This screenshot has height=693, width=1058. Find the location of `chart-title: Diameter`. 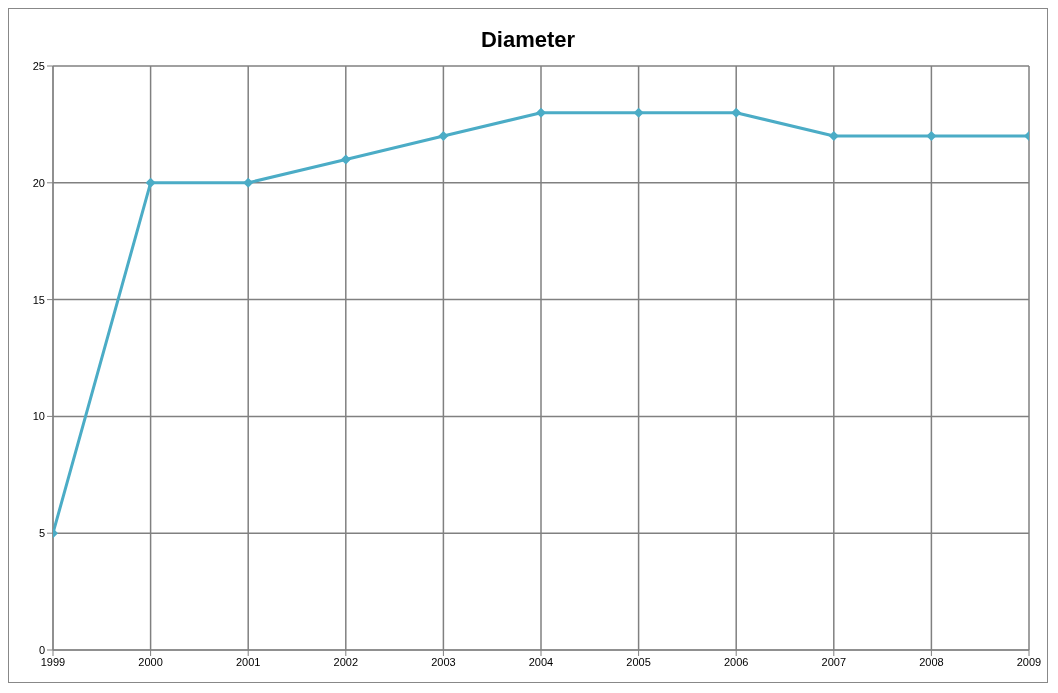

chart-title: Diameter is located at coordinates (528, 40).